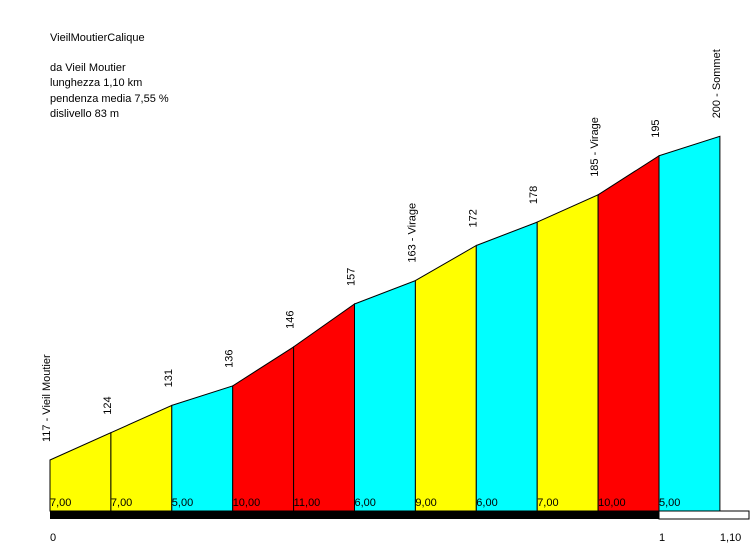 The width and height of the screenshot is (750, 550). Describe the element at coordinates (307, 503) in the screenshot. I see `grade-label-5: 11,00` at that location.